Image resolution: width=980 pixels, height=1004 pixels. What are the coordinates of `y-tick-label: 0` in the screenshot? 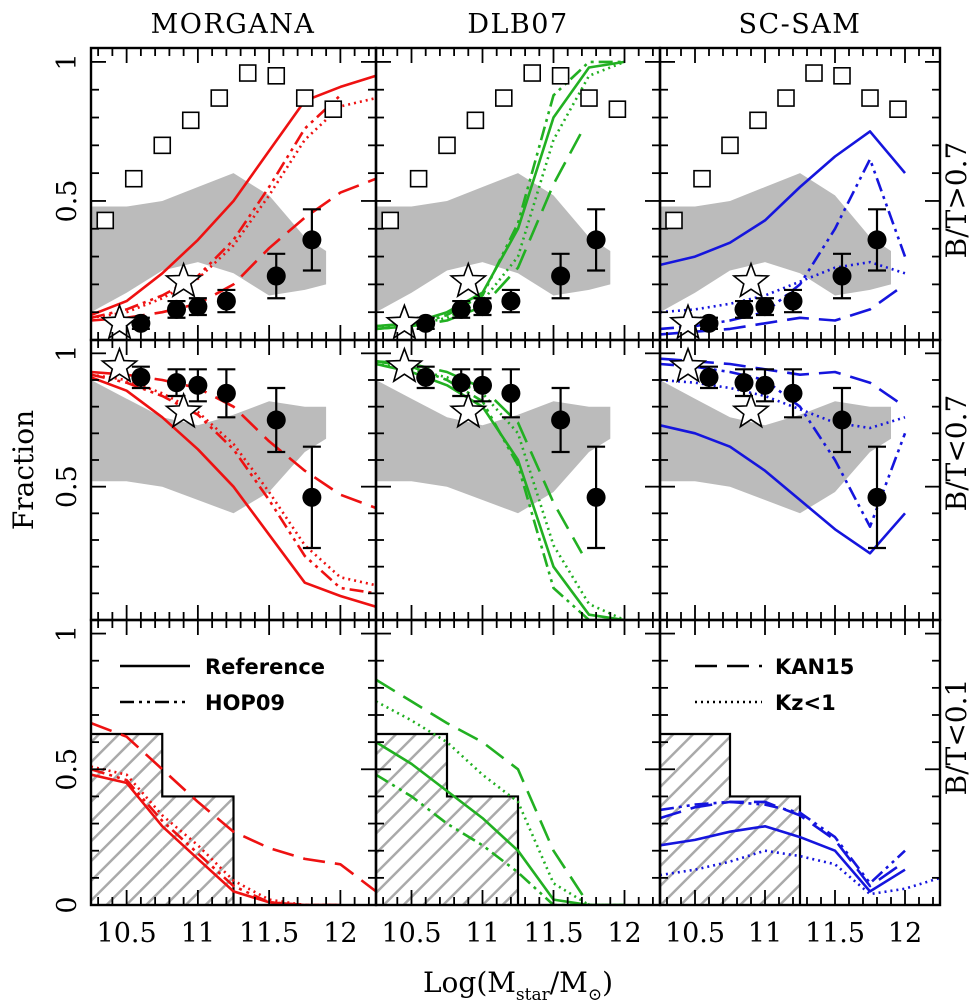 It's located at (67, 904).